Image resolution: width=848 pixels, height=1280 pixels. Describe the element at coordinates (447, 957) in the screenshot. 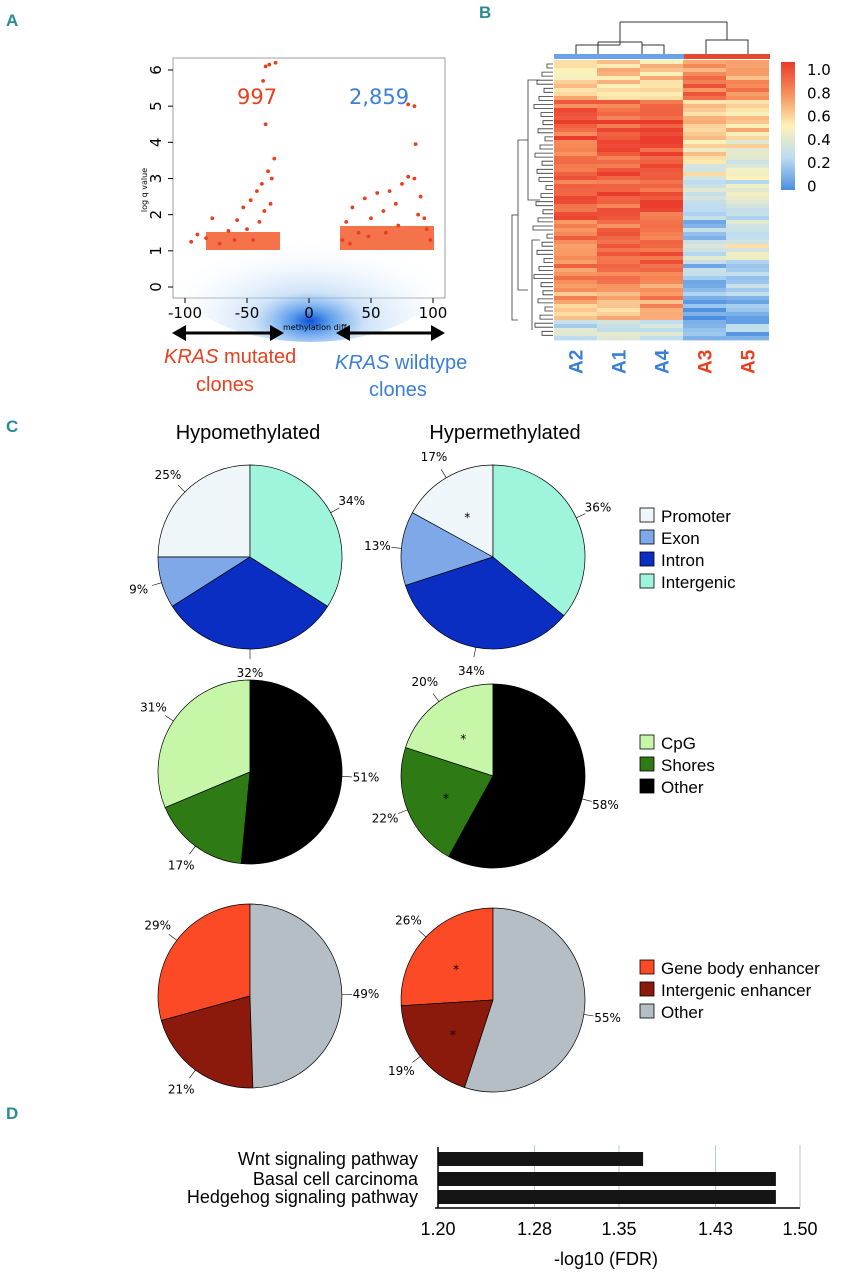

I see `pie-slice-gene-body-enhancer` at that location.